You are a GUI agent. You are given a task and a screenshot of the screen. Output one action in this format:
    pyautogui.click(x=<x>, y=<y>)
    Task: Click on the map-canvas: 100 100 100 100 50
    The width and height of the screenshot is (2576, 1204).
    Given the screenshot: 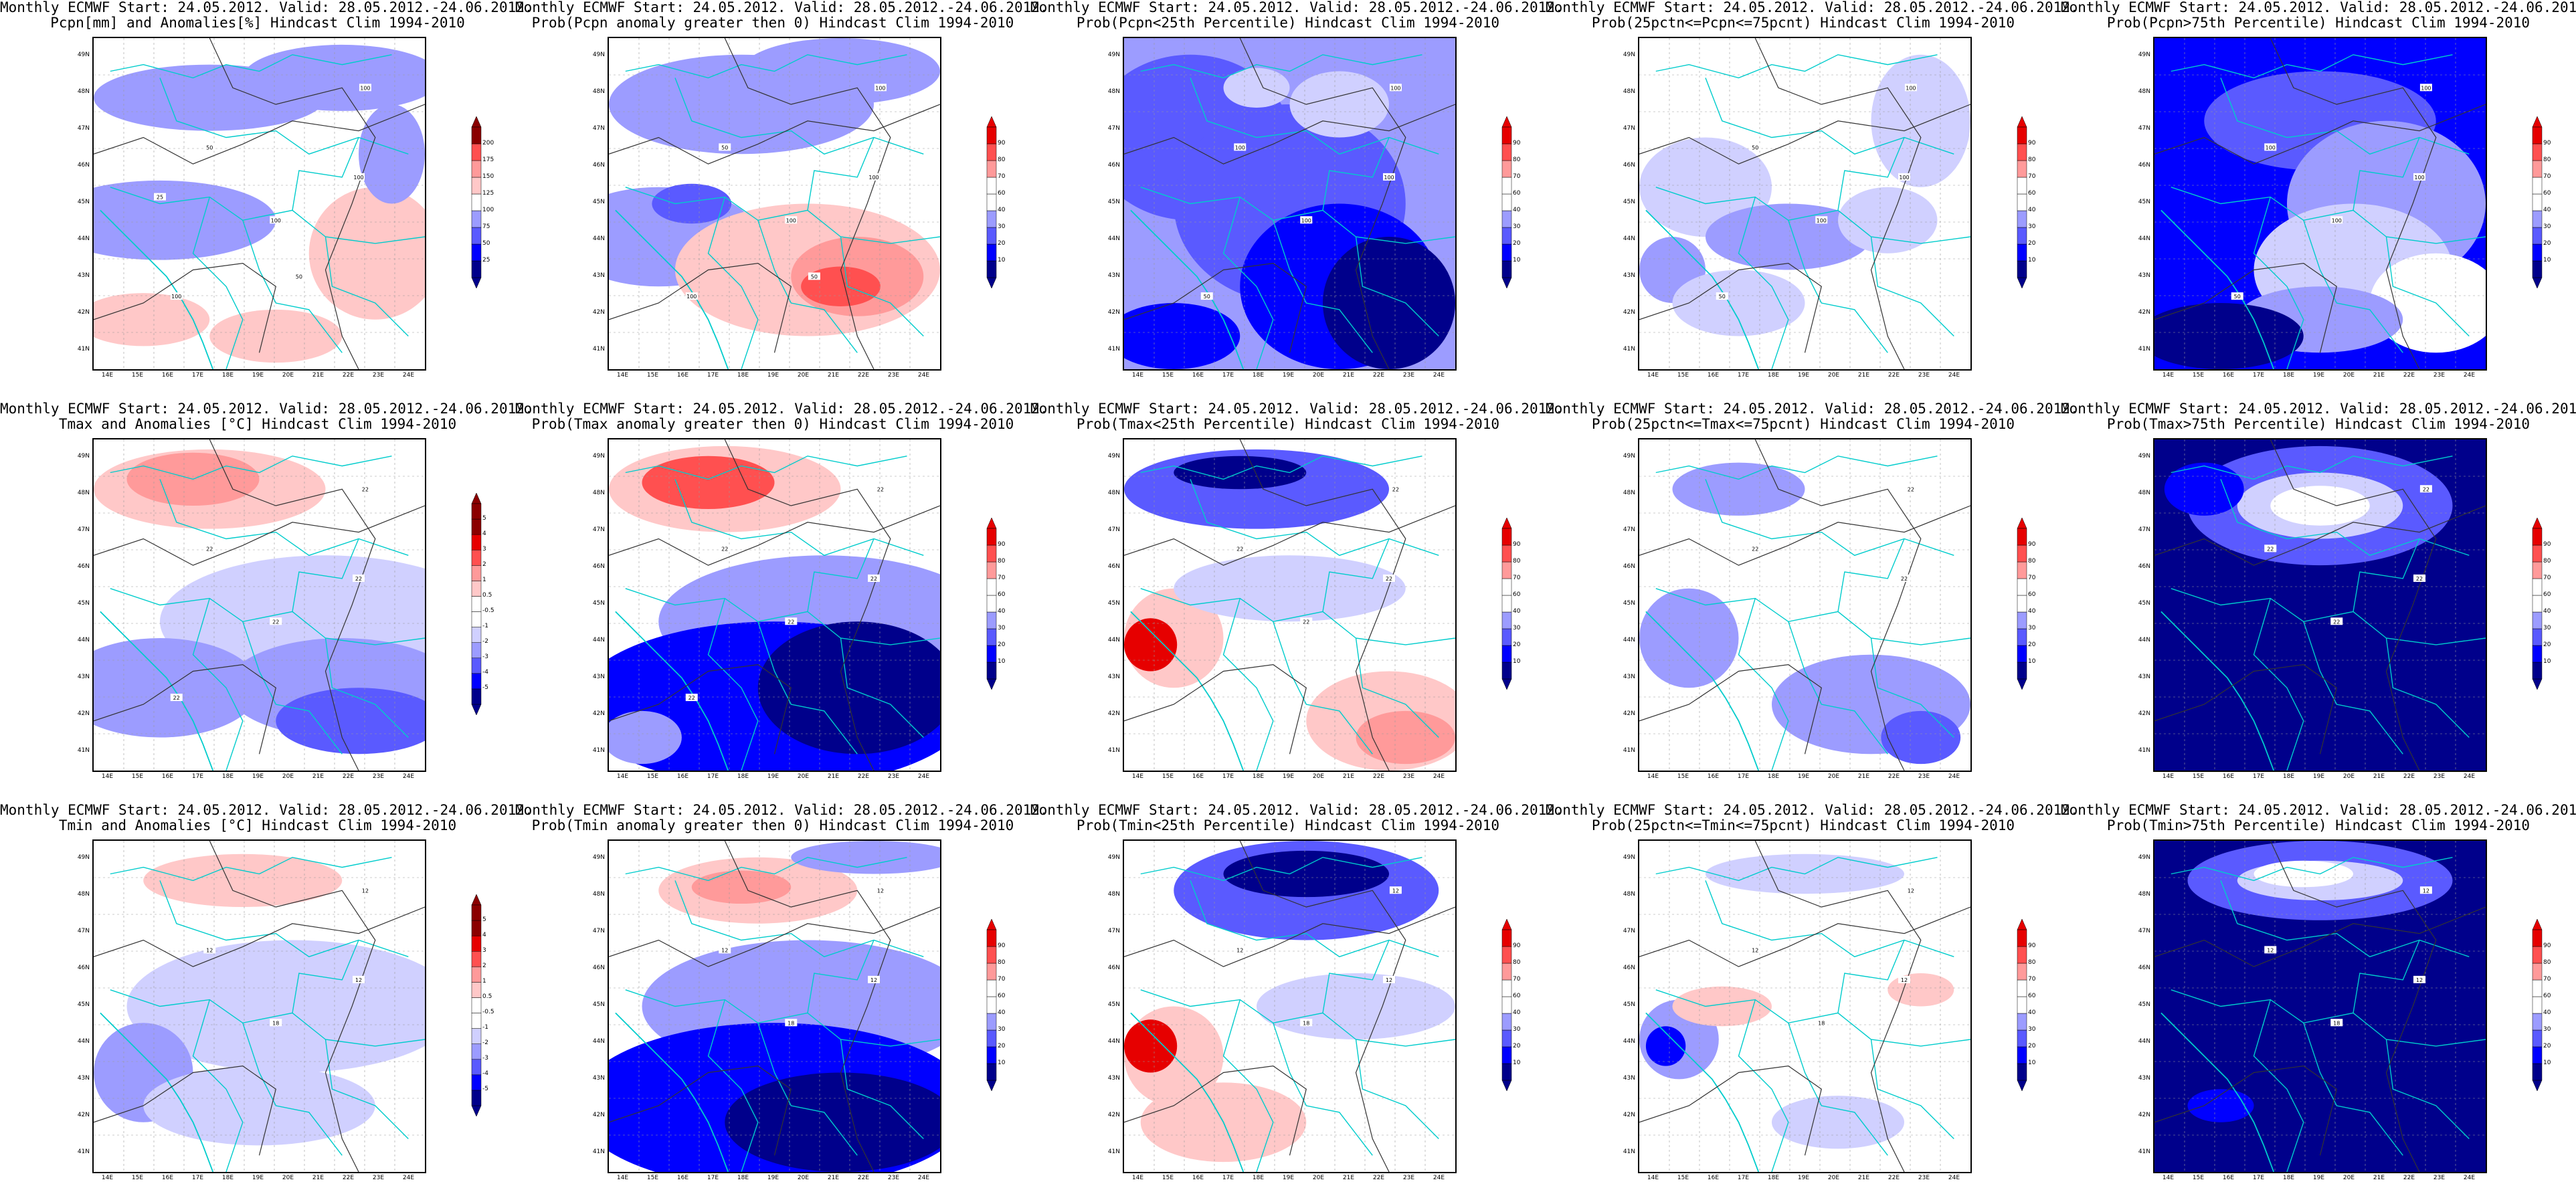 What is the action you would take?
    pyautogui.click(x=1289, y=203)
    